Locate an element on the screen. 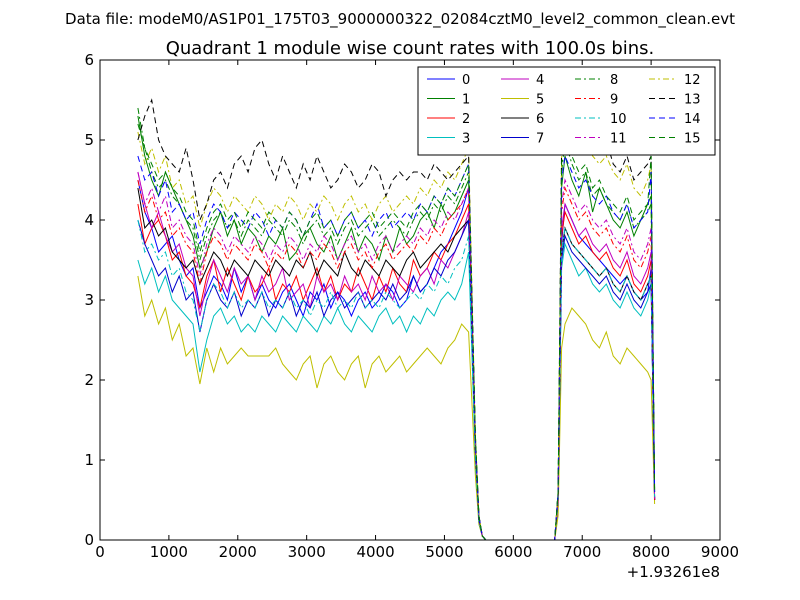  x-tick-label: 5000 is located at coordinates (444, 552).